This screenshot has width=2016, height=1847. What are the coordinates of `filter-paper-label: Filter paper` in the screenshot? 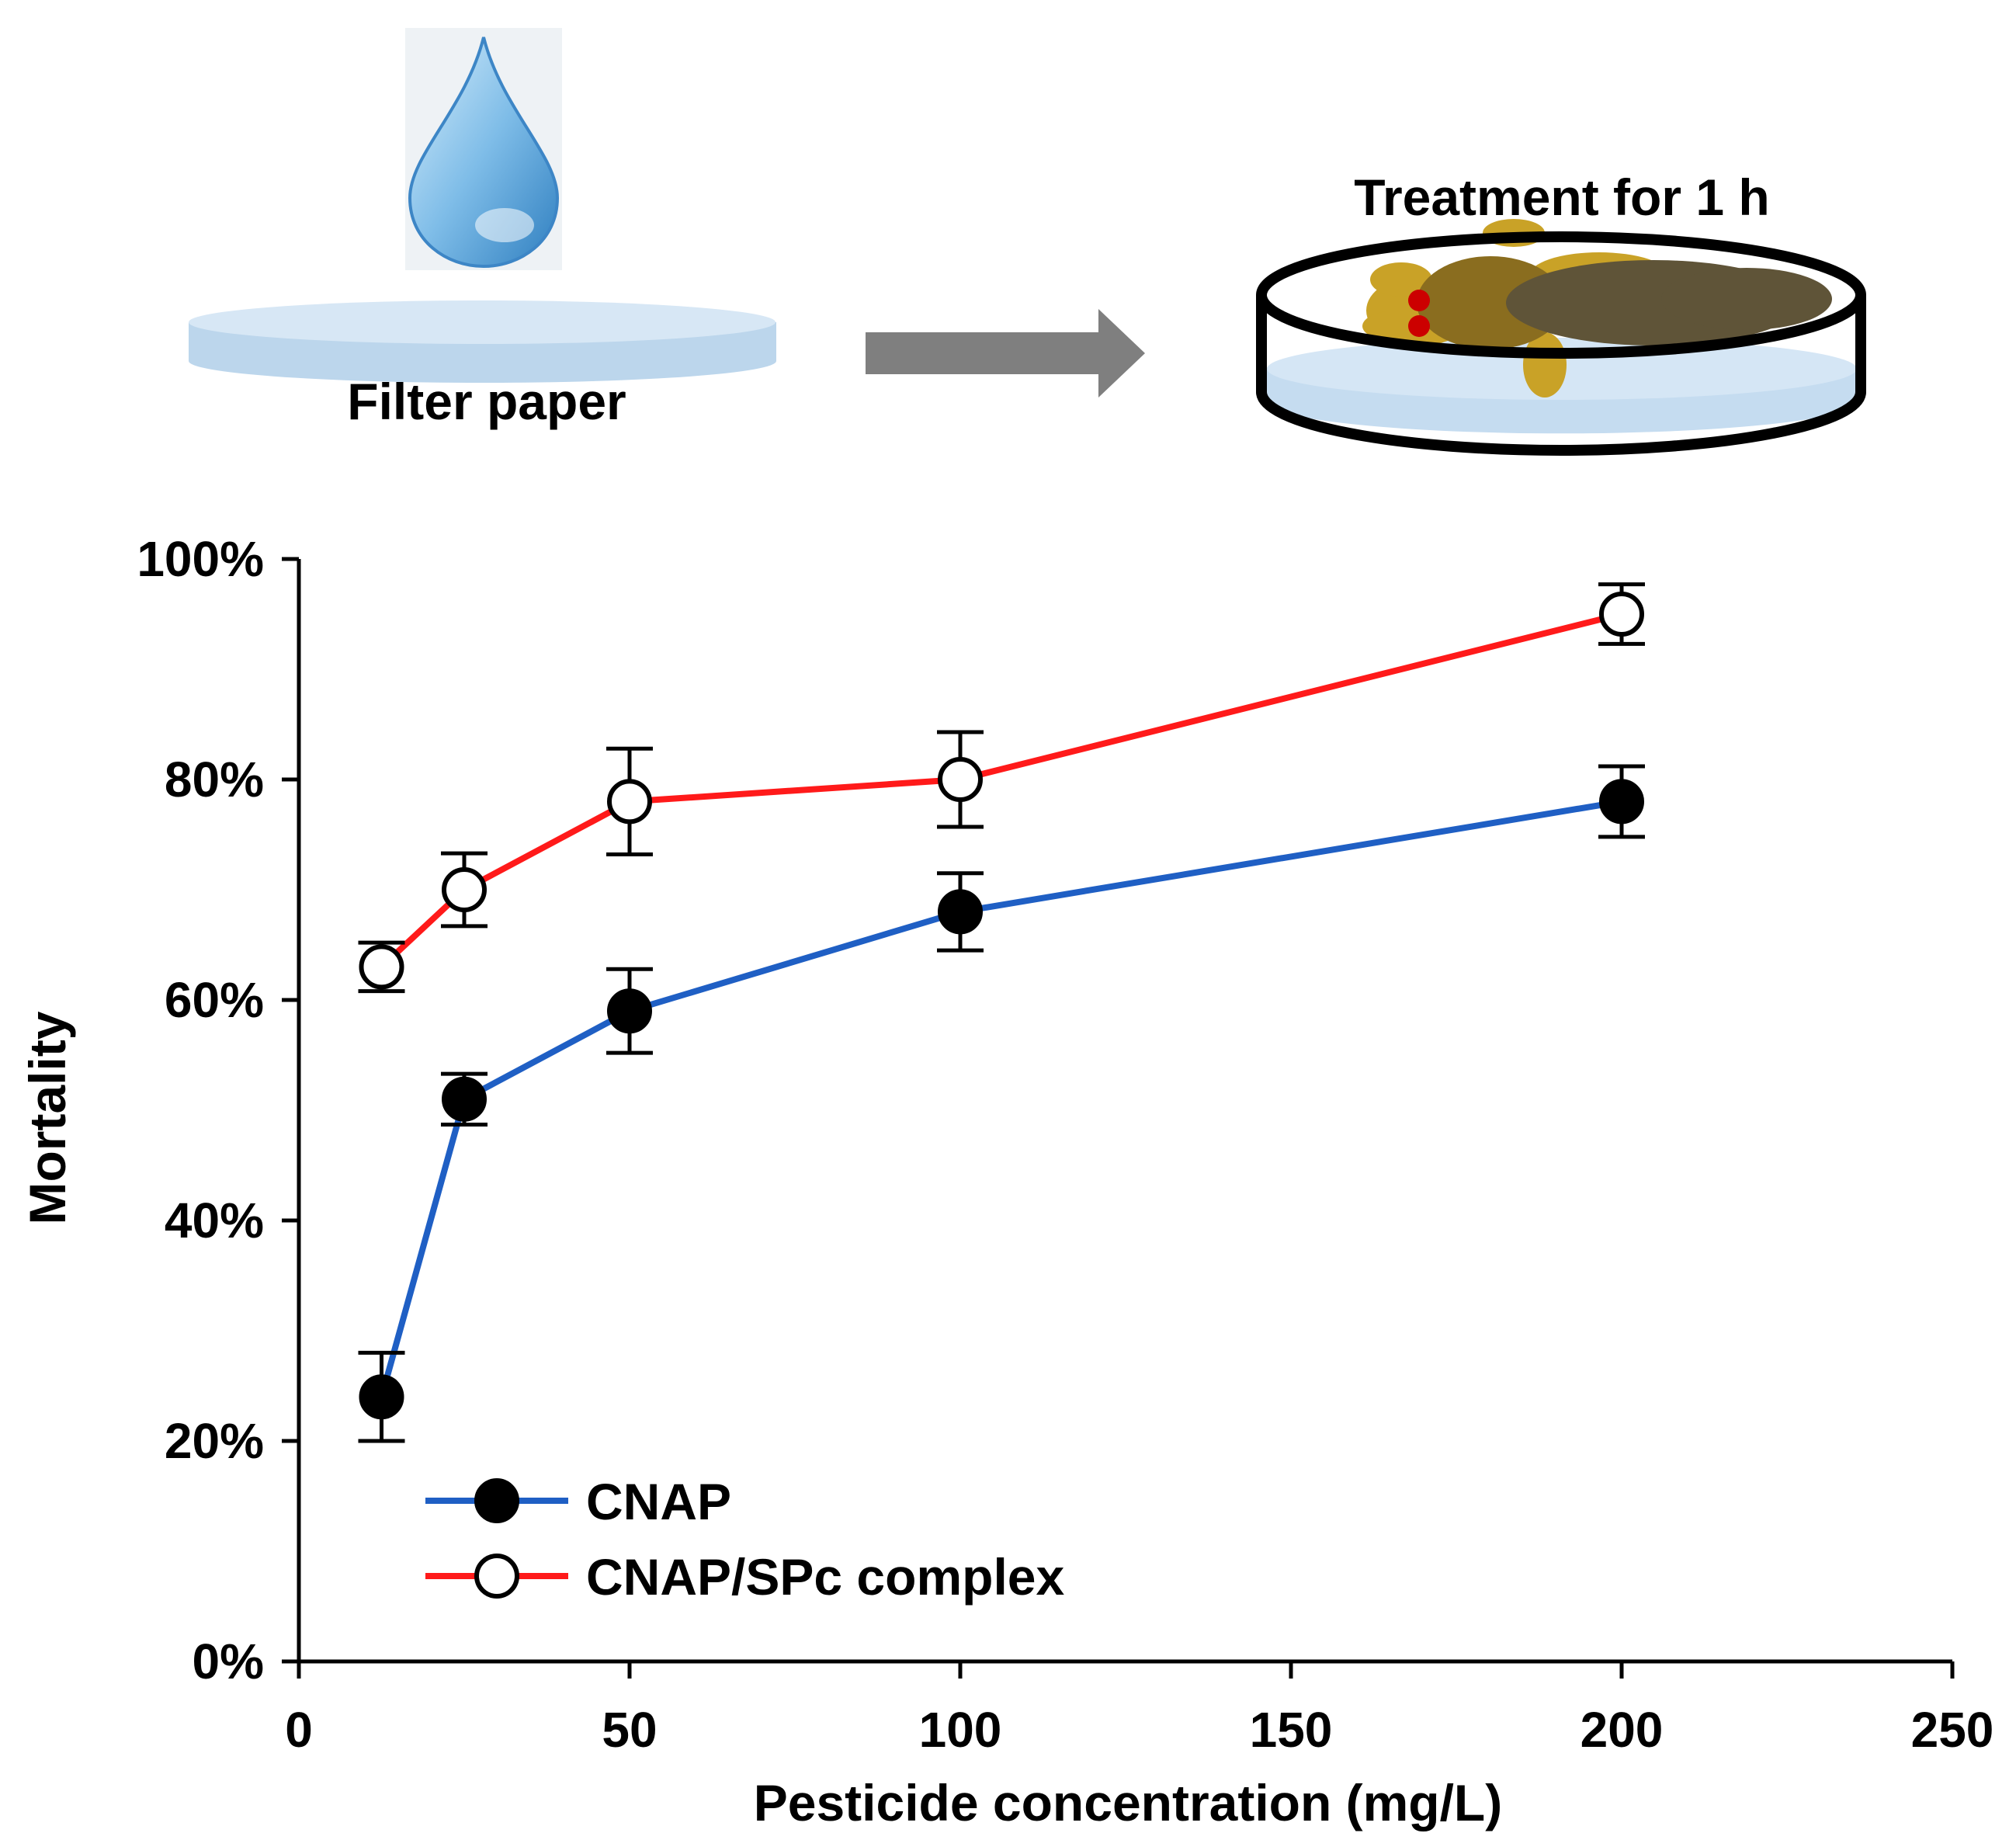 It's located at (486, 401).